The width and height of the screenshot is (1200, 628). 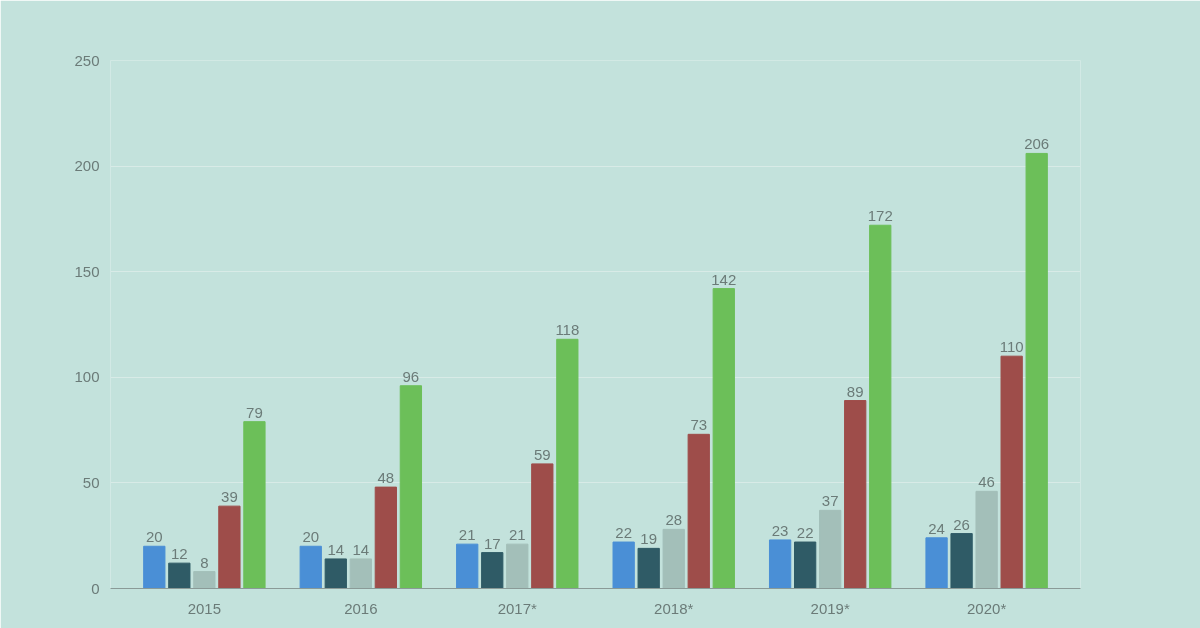 I want to click on y-tick-label: 200, so click(x=87, y=166).